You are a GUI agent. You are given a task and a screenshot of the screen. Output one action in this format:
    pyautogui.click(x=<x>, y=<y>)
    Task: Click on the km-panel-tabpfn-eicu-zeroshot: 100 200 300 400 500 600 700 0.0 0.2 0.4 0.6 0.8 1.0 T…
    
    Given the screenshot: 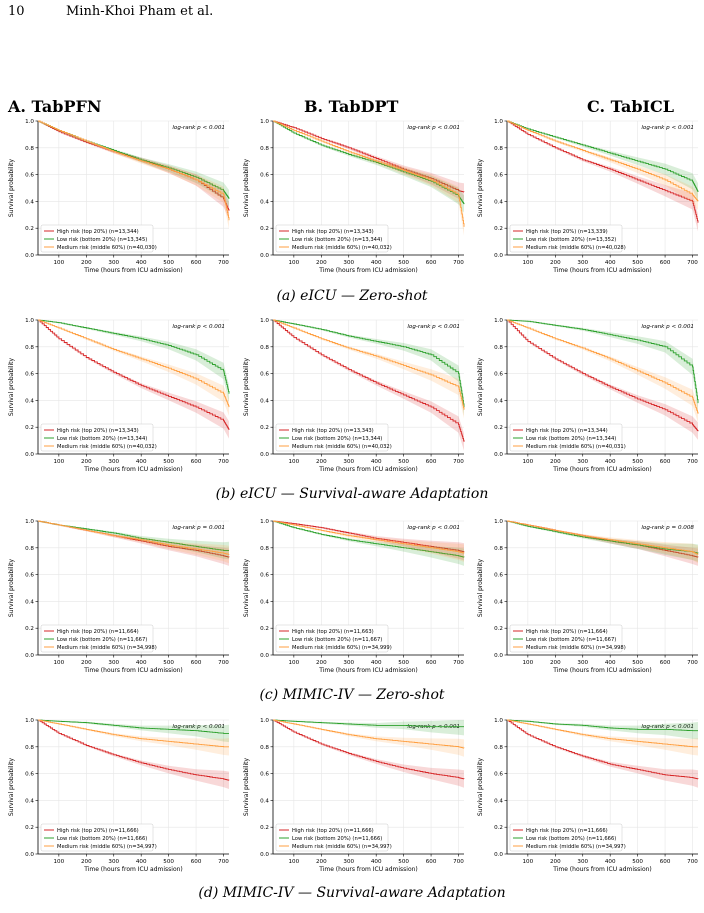 What is the action you would take?
    pyautogui.click(x=118, y=197)
    